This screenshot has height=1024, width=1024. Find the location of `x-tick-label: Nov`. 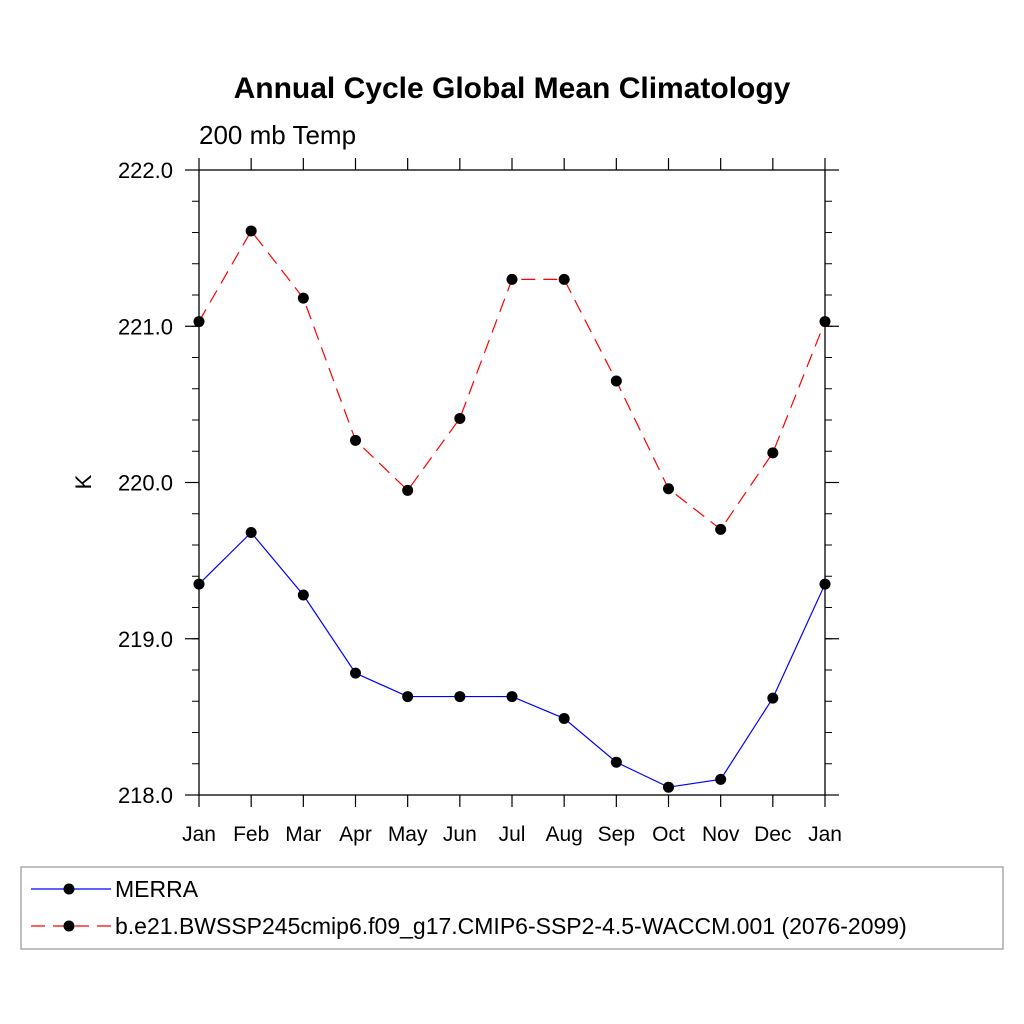

x-tick-label: Nov is located at coordinates (721, 834).